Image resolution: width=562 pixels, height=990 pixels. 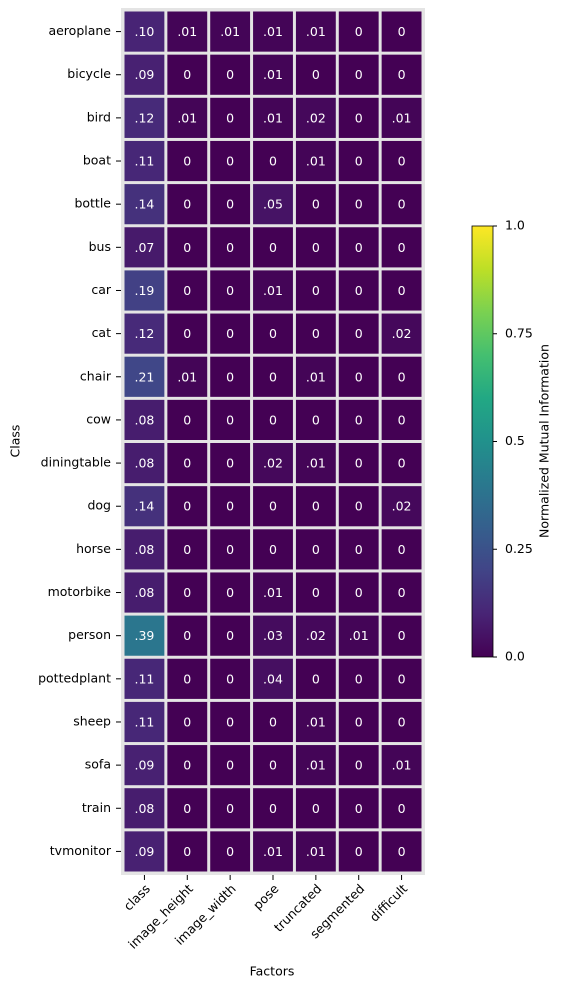 What do you see at coordinates (266, 897) in the screenshot?
I see `x-tick-label: pose` at bounding box center [266, 897].